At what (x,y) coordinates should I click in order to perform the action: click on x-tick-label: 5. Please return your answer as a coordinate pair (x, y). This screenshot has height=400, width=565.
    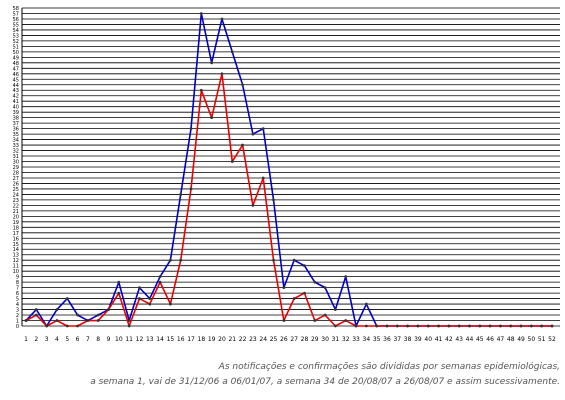
    Looking at the image, I should click on (67, 339).